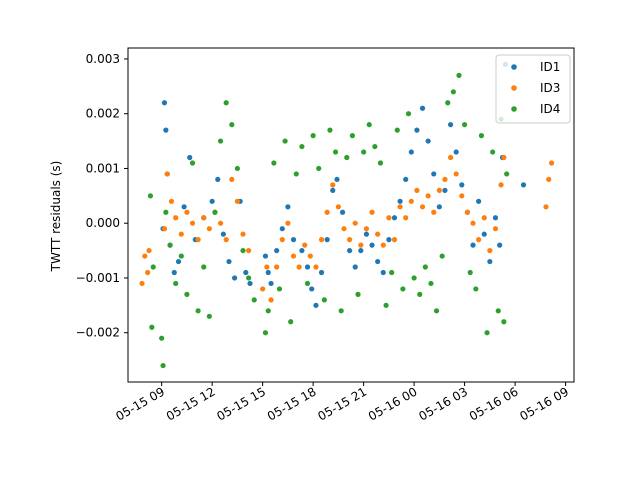 This screenshot has width=640, height=480. I want to click on y-tick-label: 0.000, so click(103, 223).